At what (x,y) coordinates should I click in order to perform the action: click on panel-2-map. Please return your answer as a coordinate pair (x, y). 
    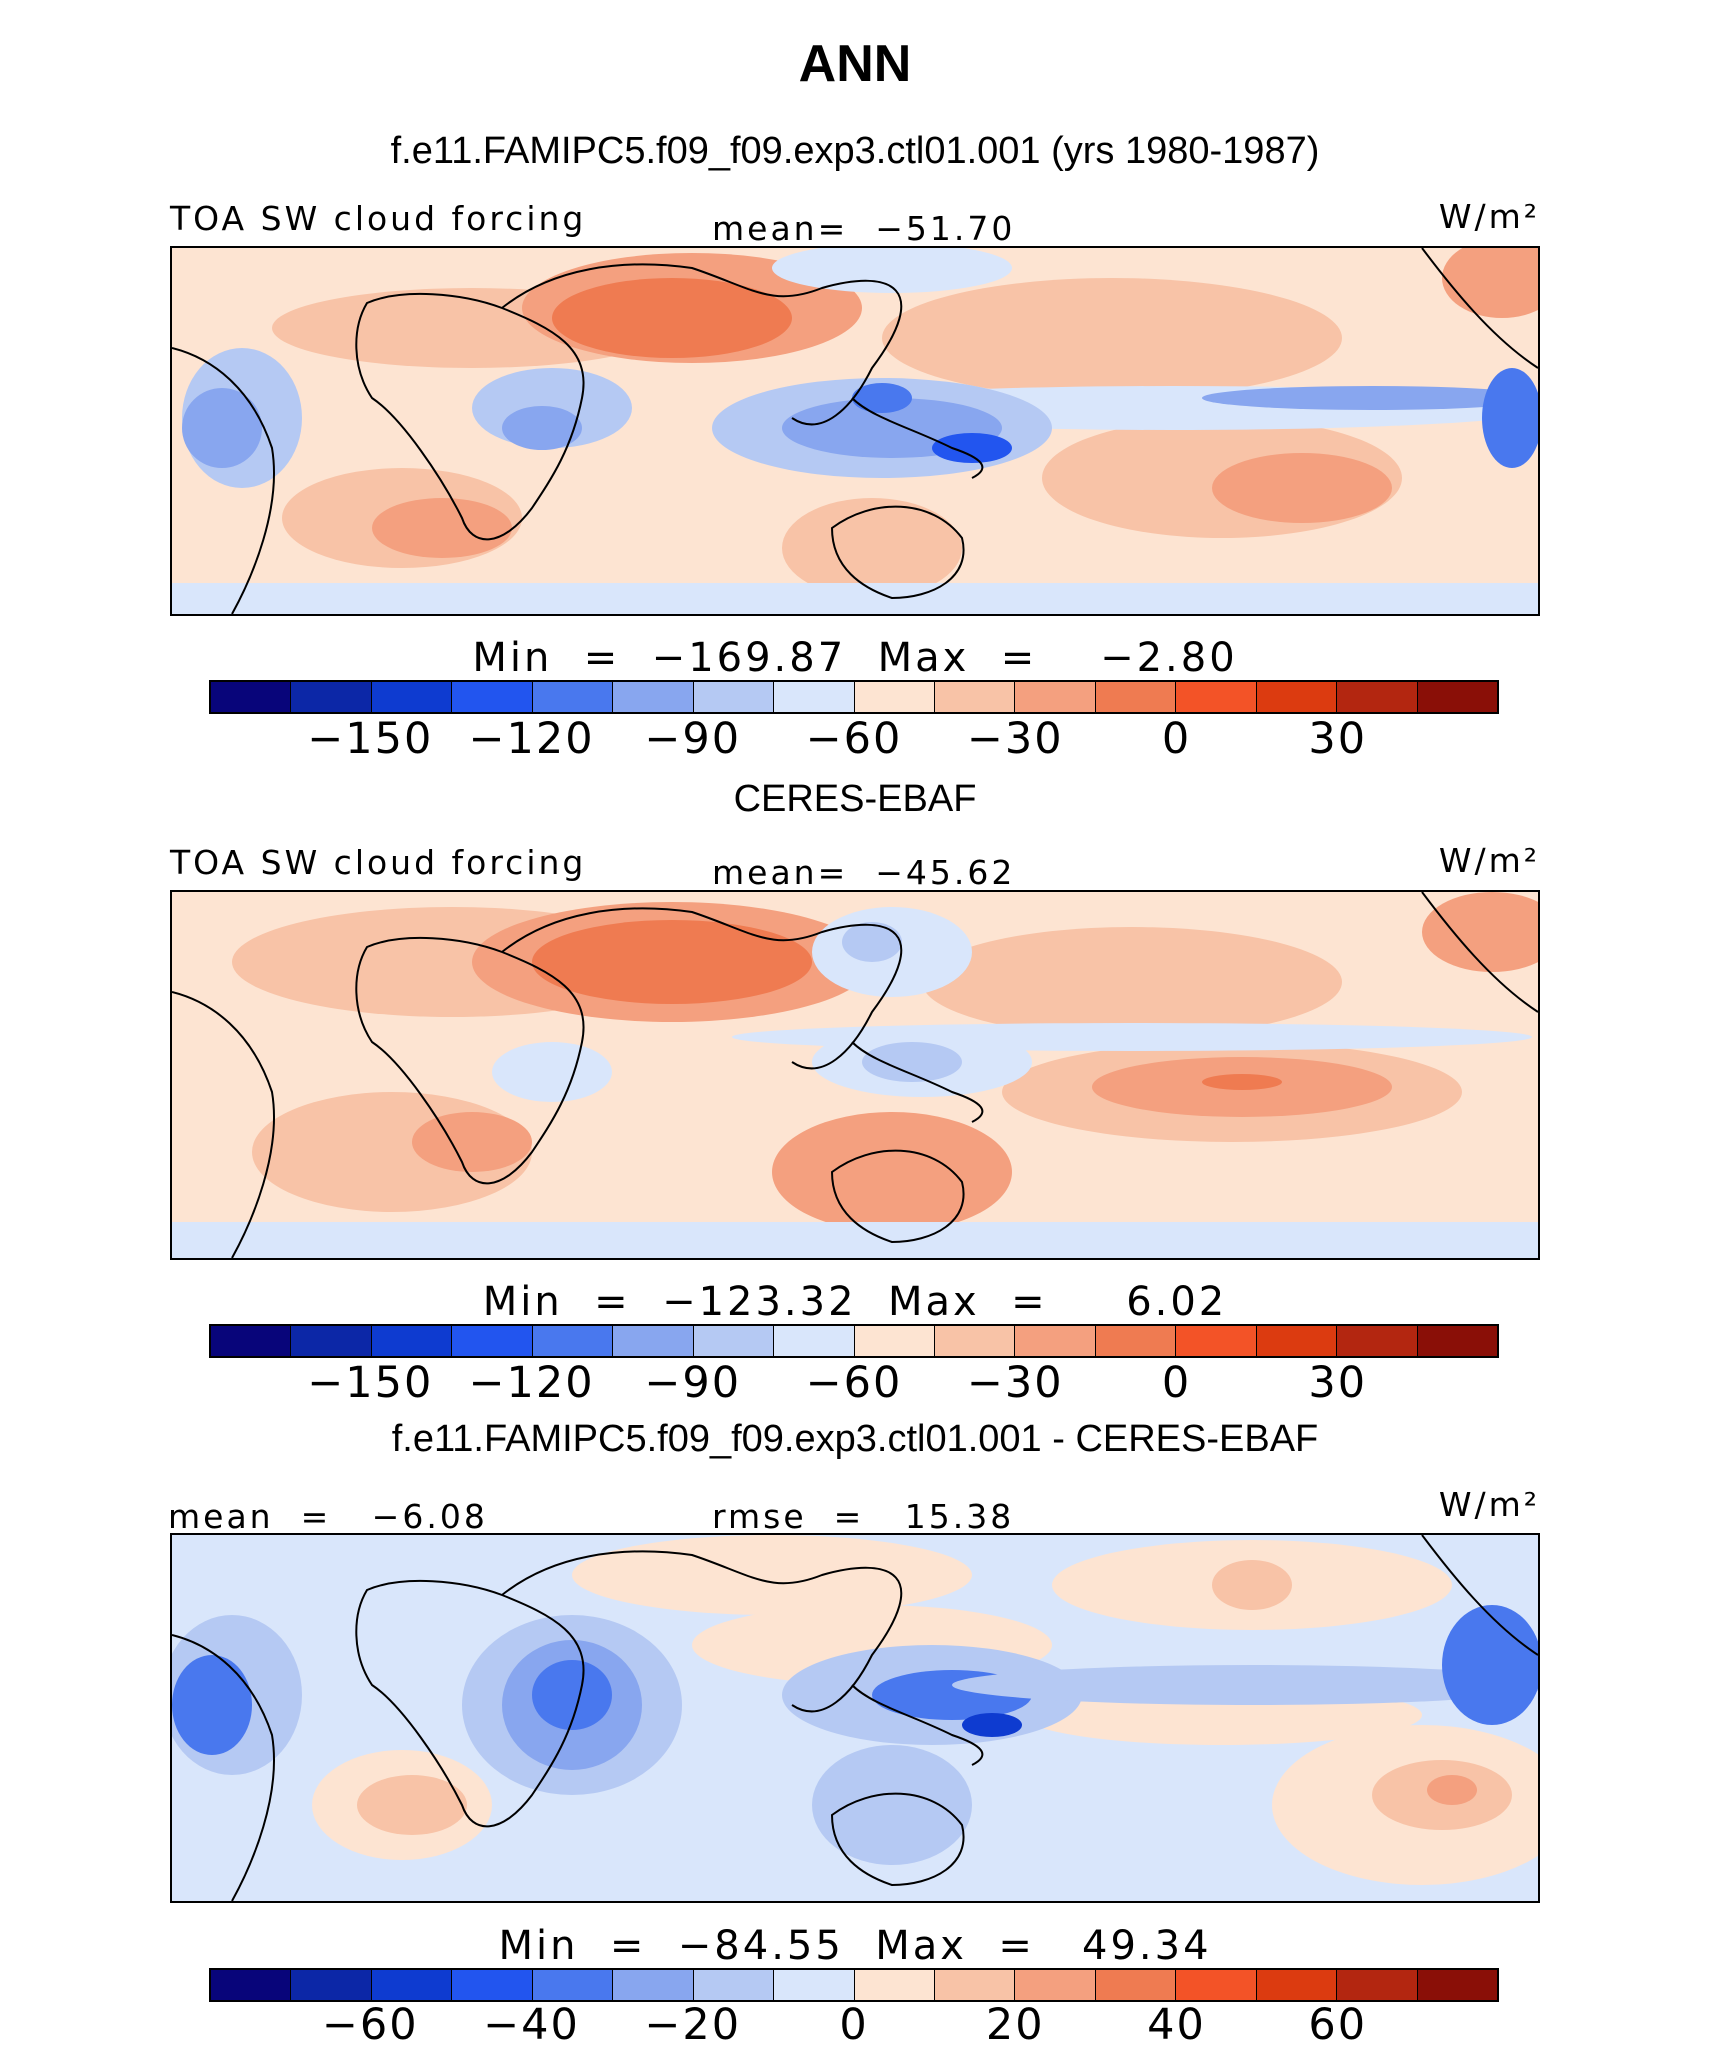
    Looking at the image, I should click on (855, 1075).